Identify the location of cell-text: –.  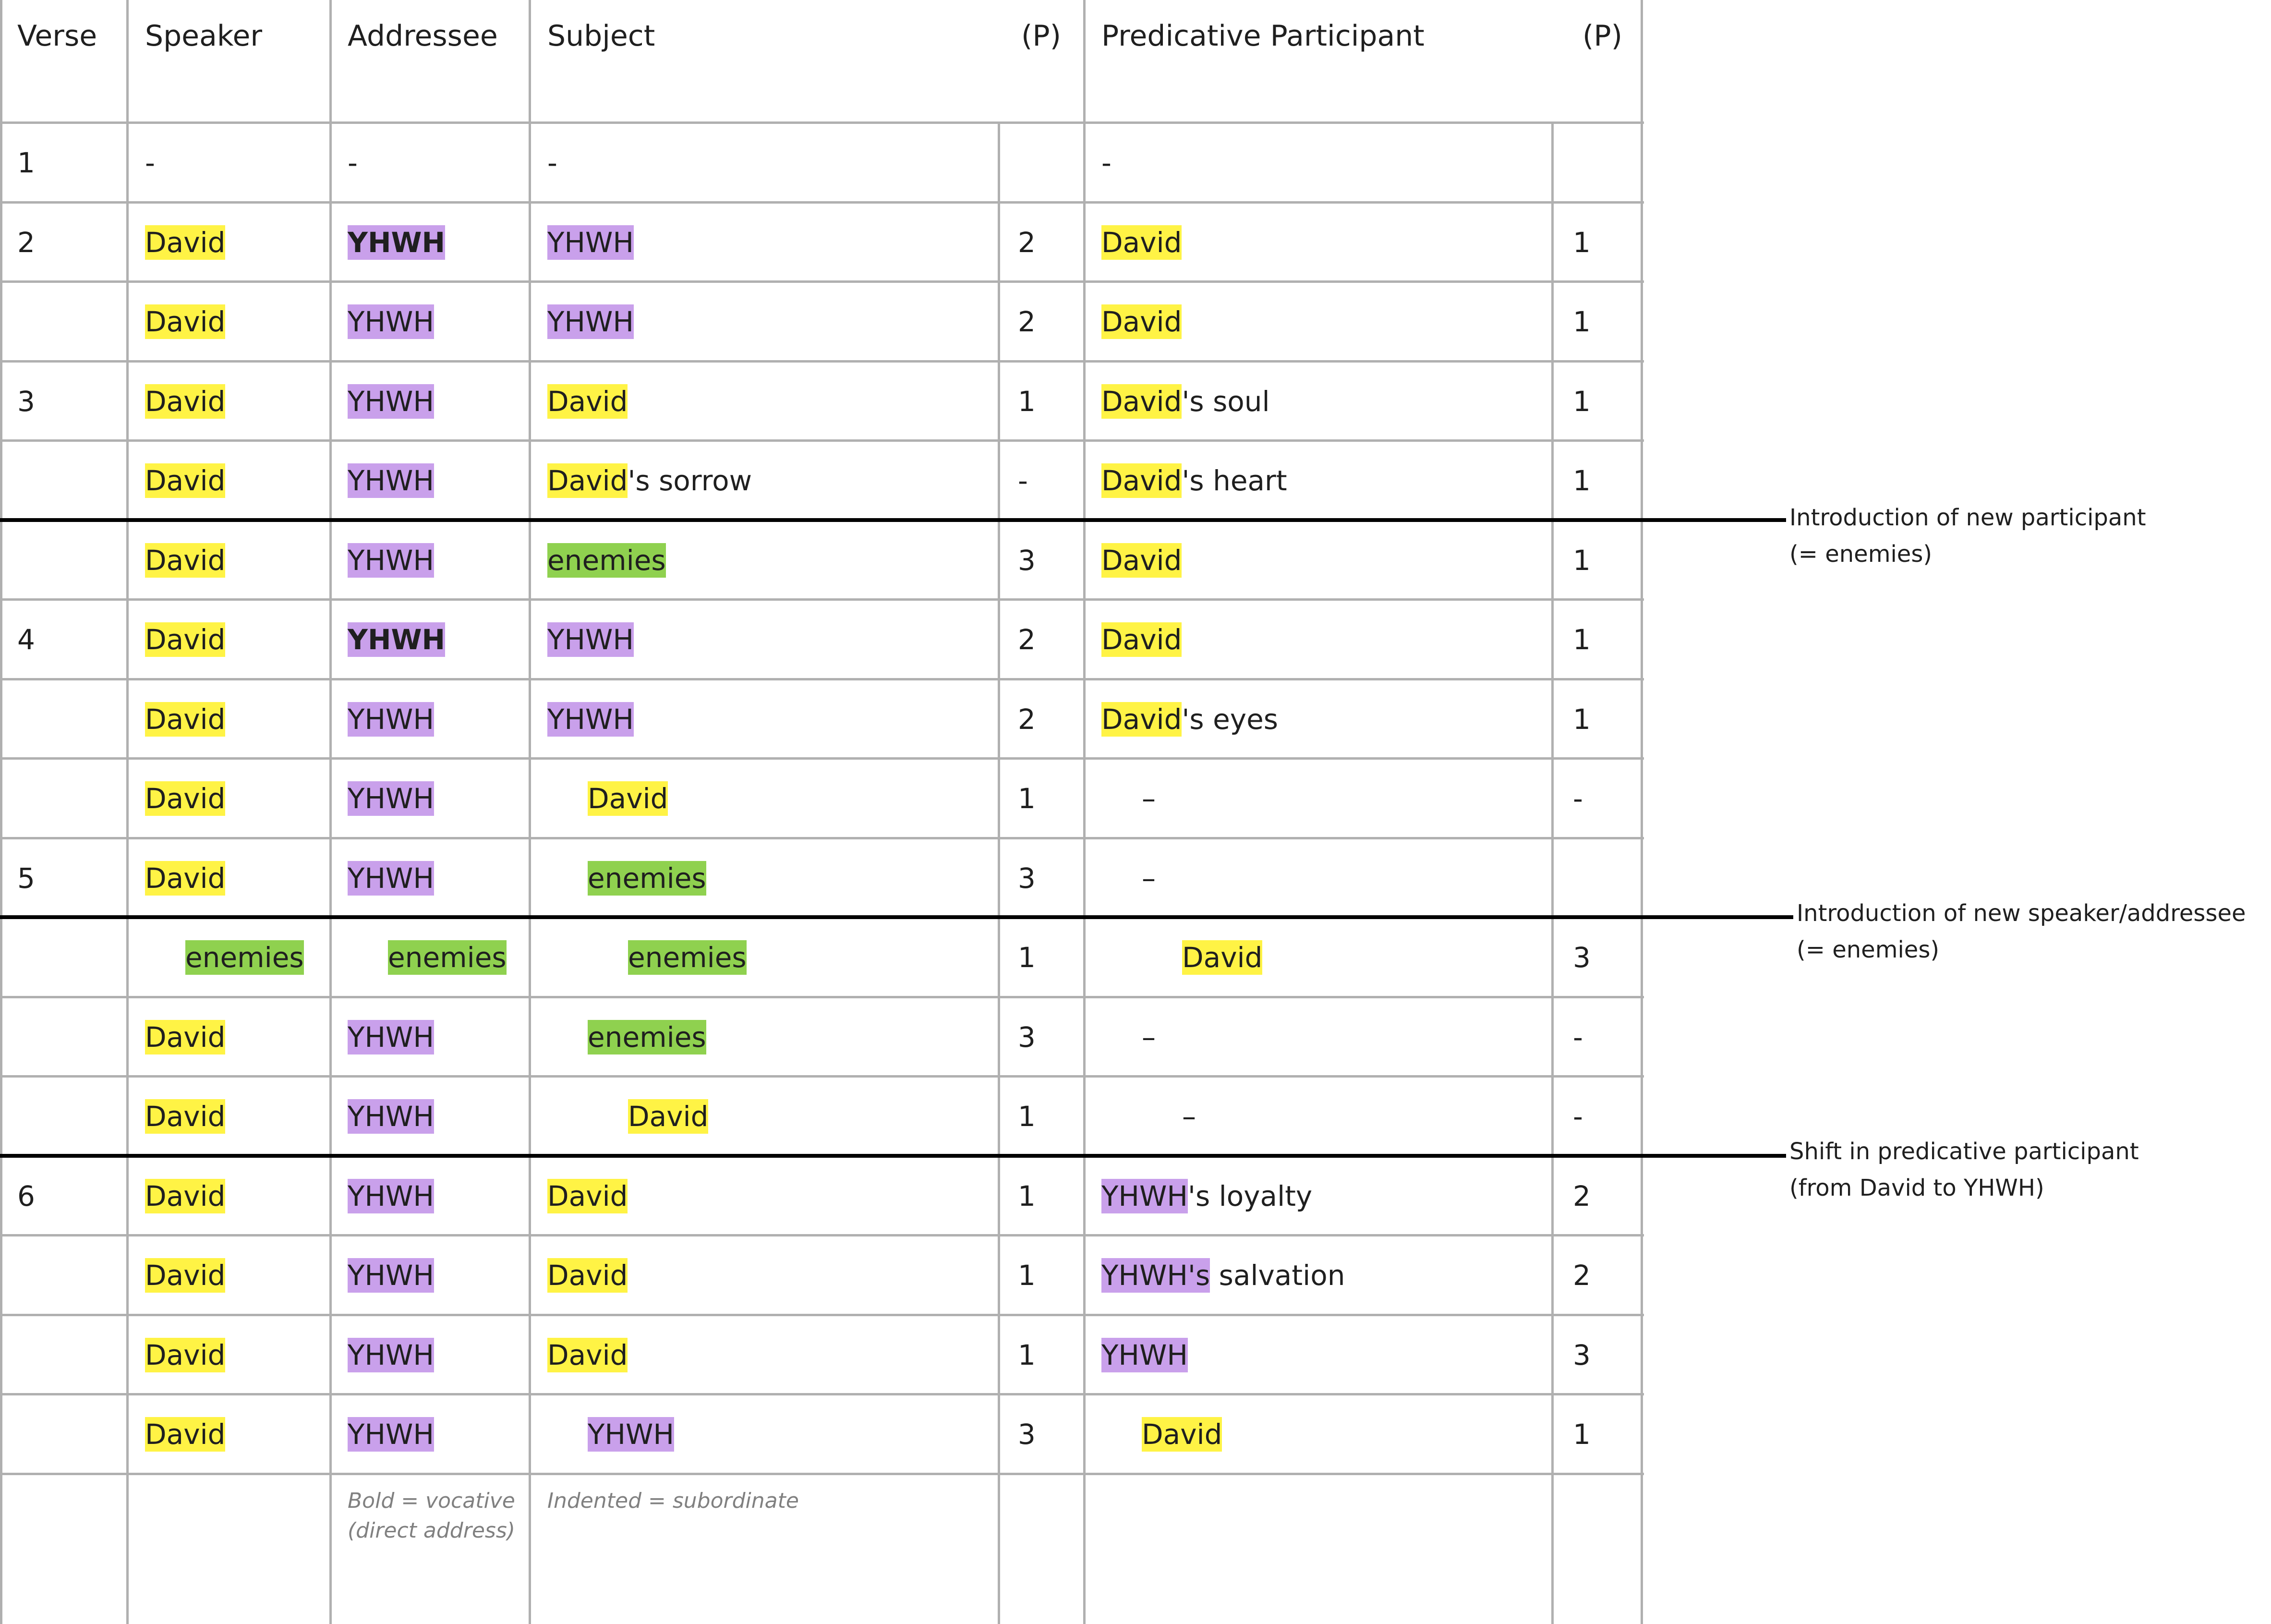
(1189, 1116).